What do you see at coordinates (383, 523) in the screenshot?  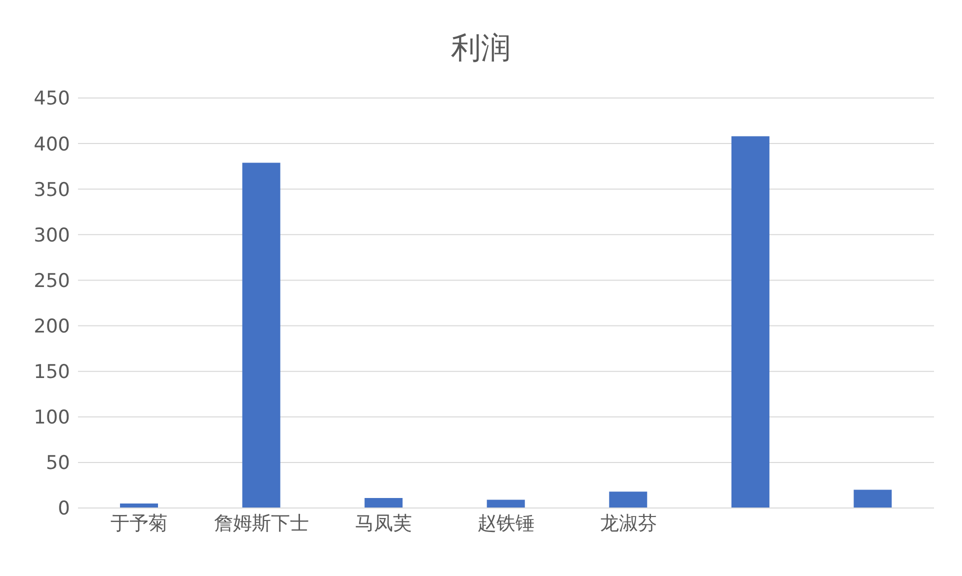 I see `x-tick-label: 马凤芙` at bounding box center [383, 523].